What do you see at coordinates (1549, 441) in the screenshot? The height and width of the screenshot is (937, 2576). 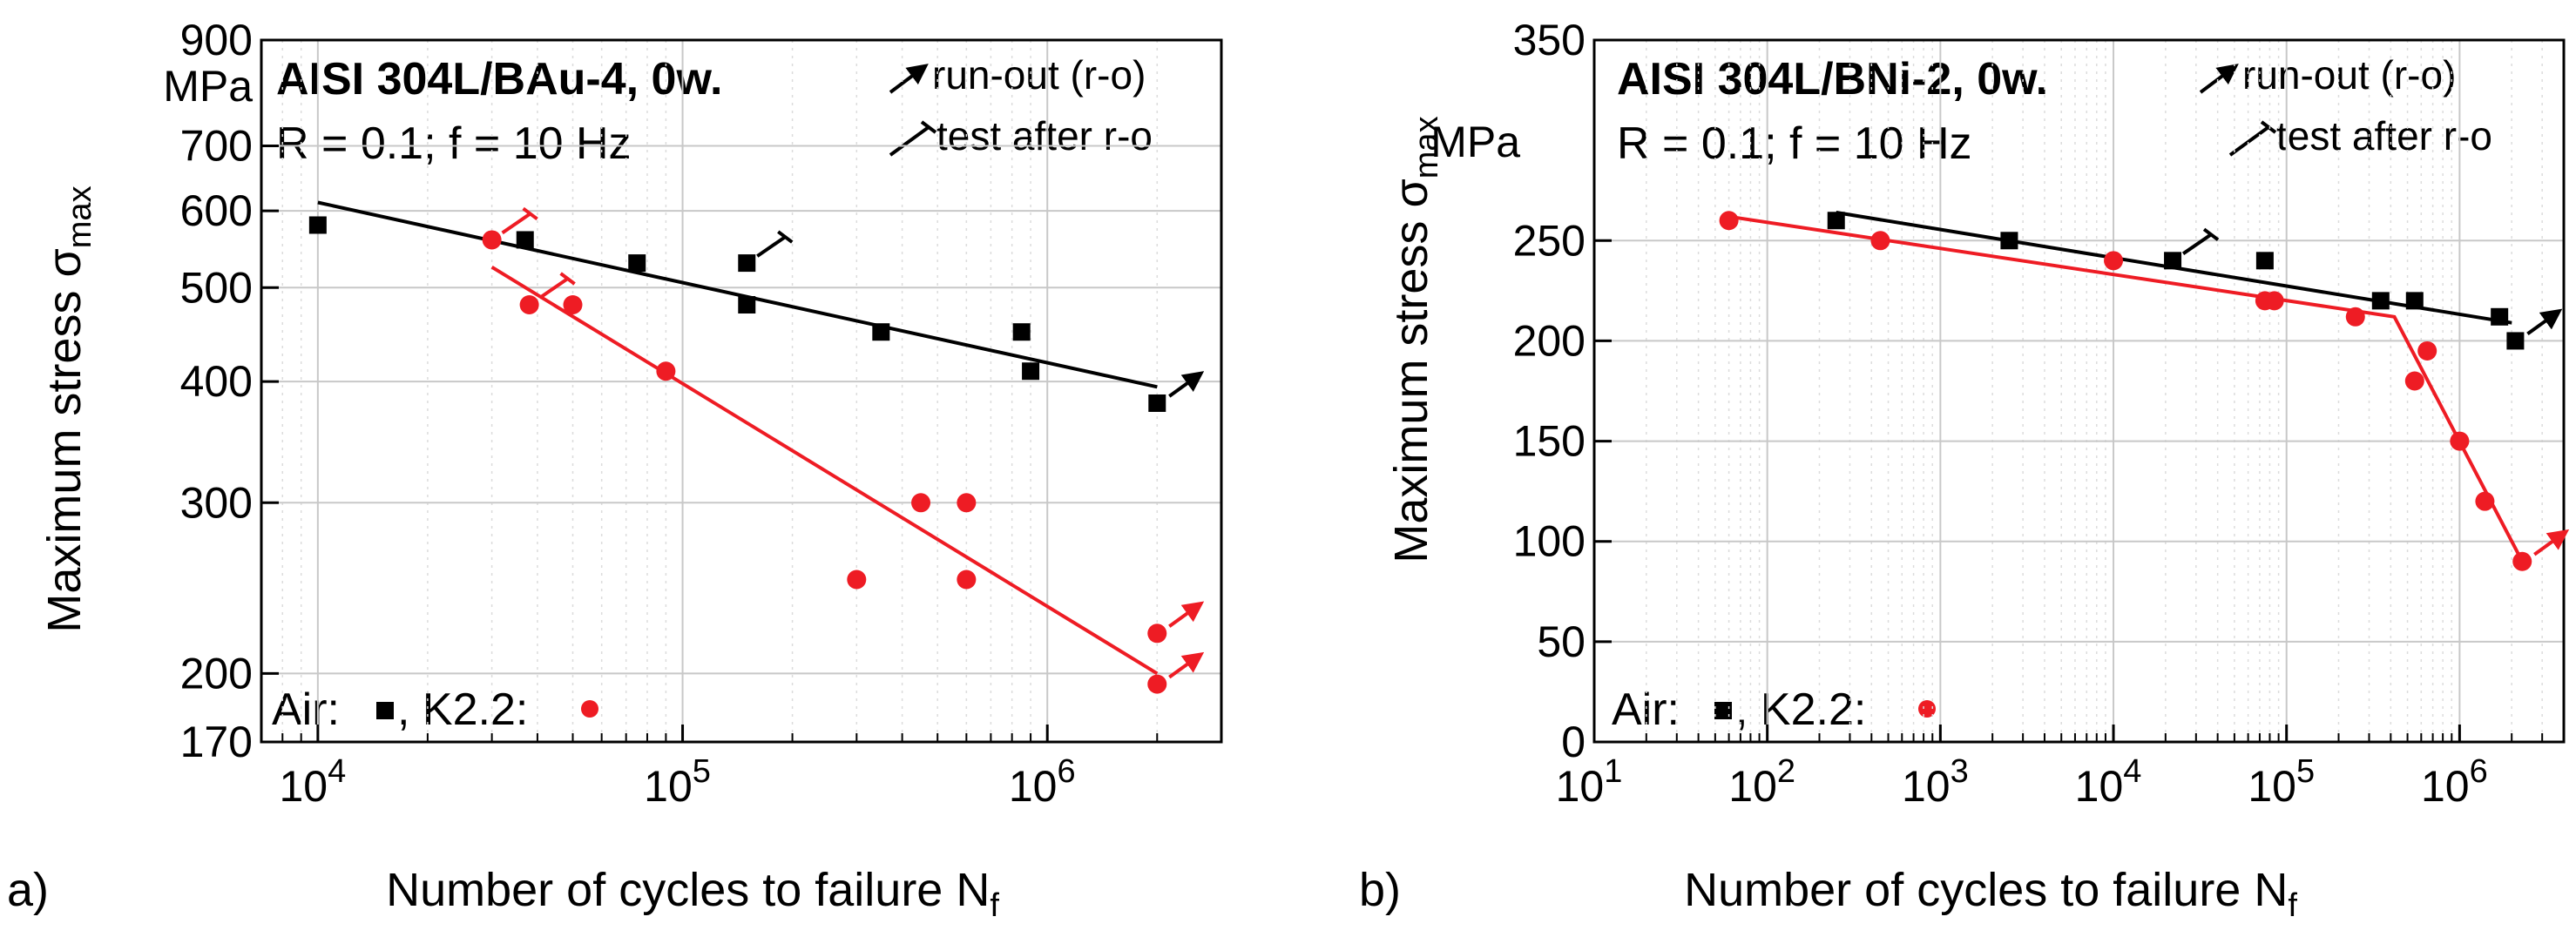 I see `y-tick-label-b: 150` at bounding box center [1549, 441].